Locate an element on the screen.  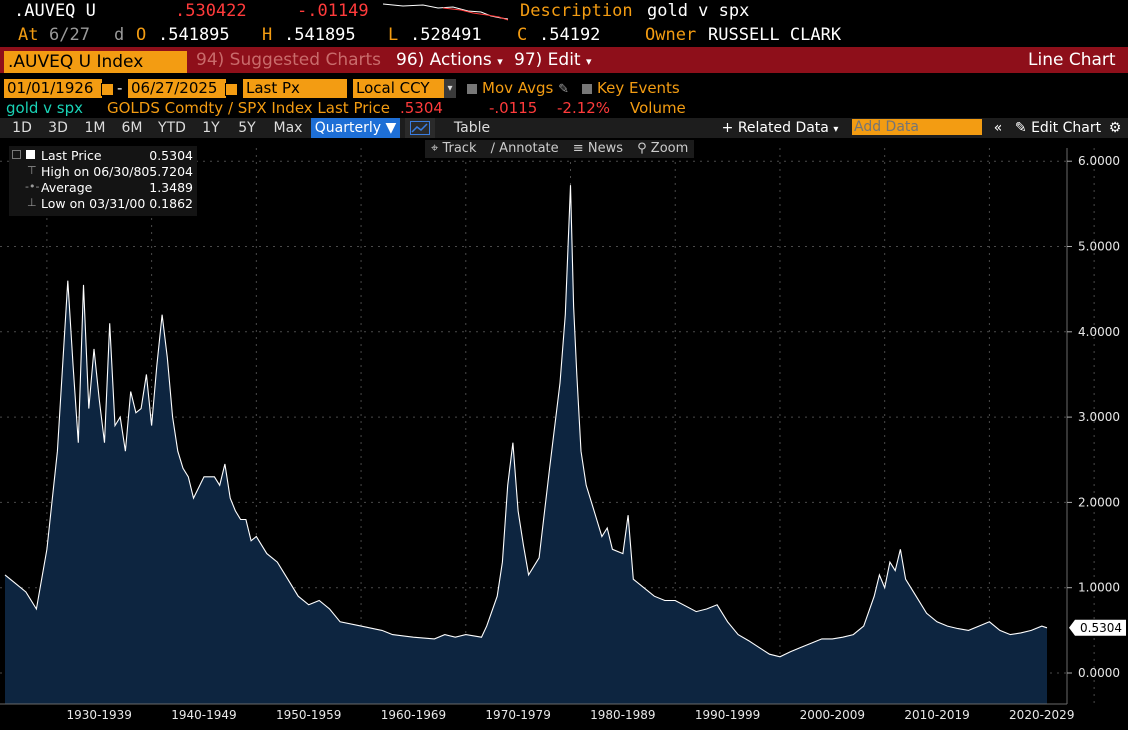
x-tick-label: 2000-2009 is located at coordinates (832, 715).